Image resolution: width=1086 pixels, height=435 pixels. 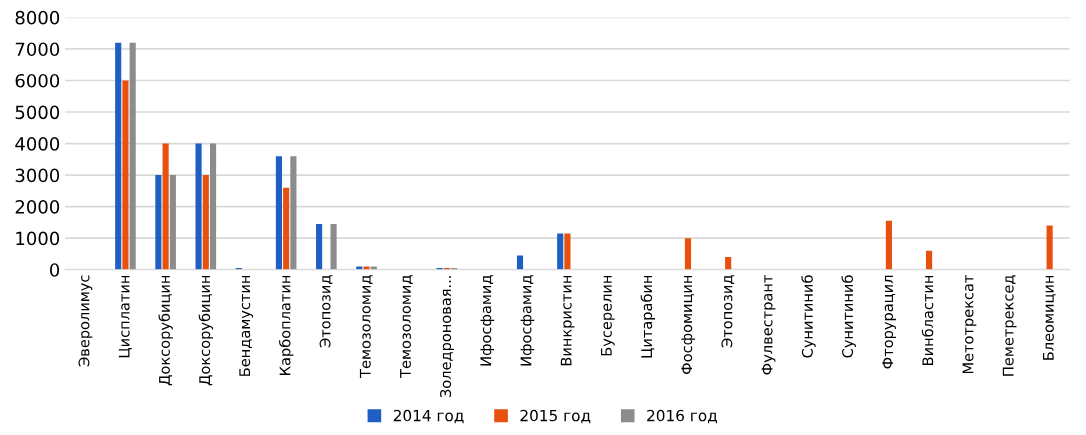 I want to click on x-tick-label: Фосфомицин, so click(x=688, y=324).